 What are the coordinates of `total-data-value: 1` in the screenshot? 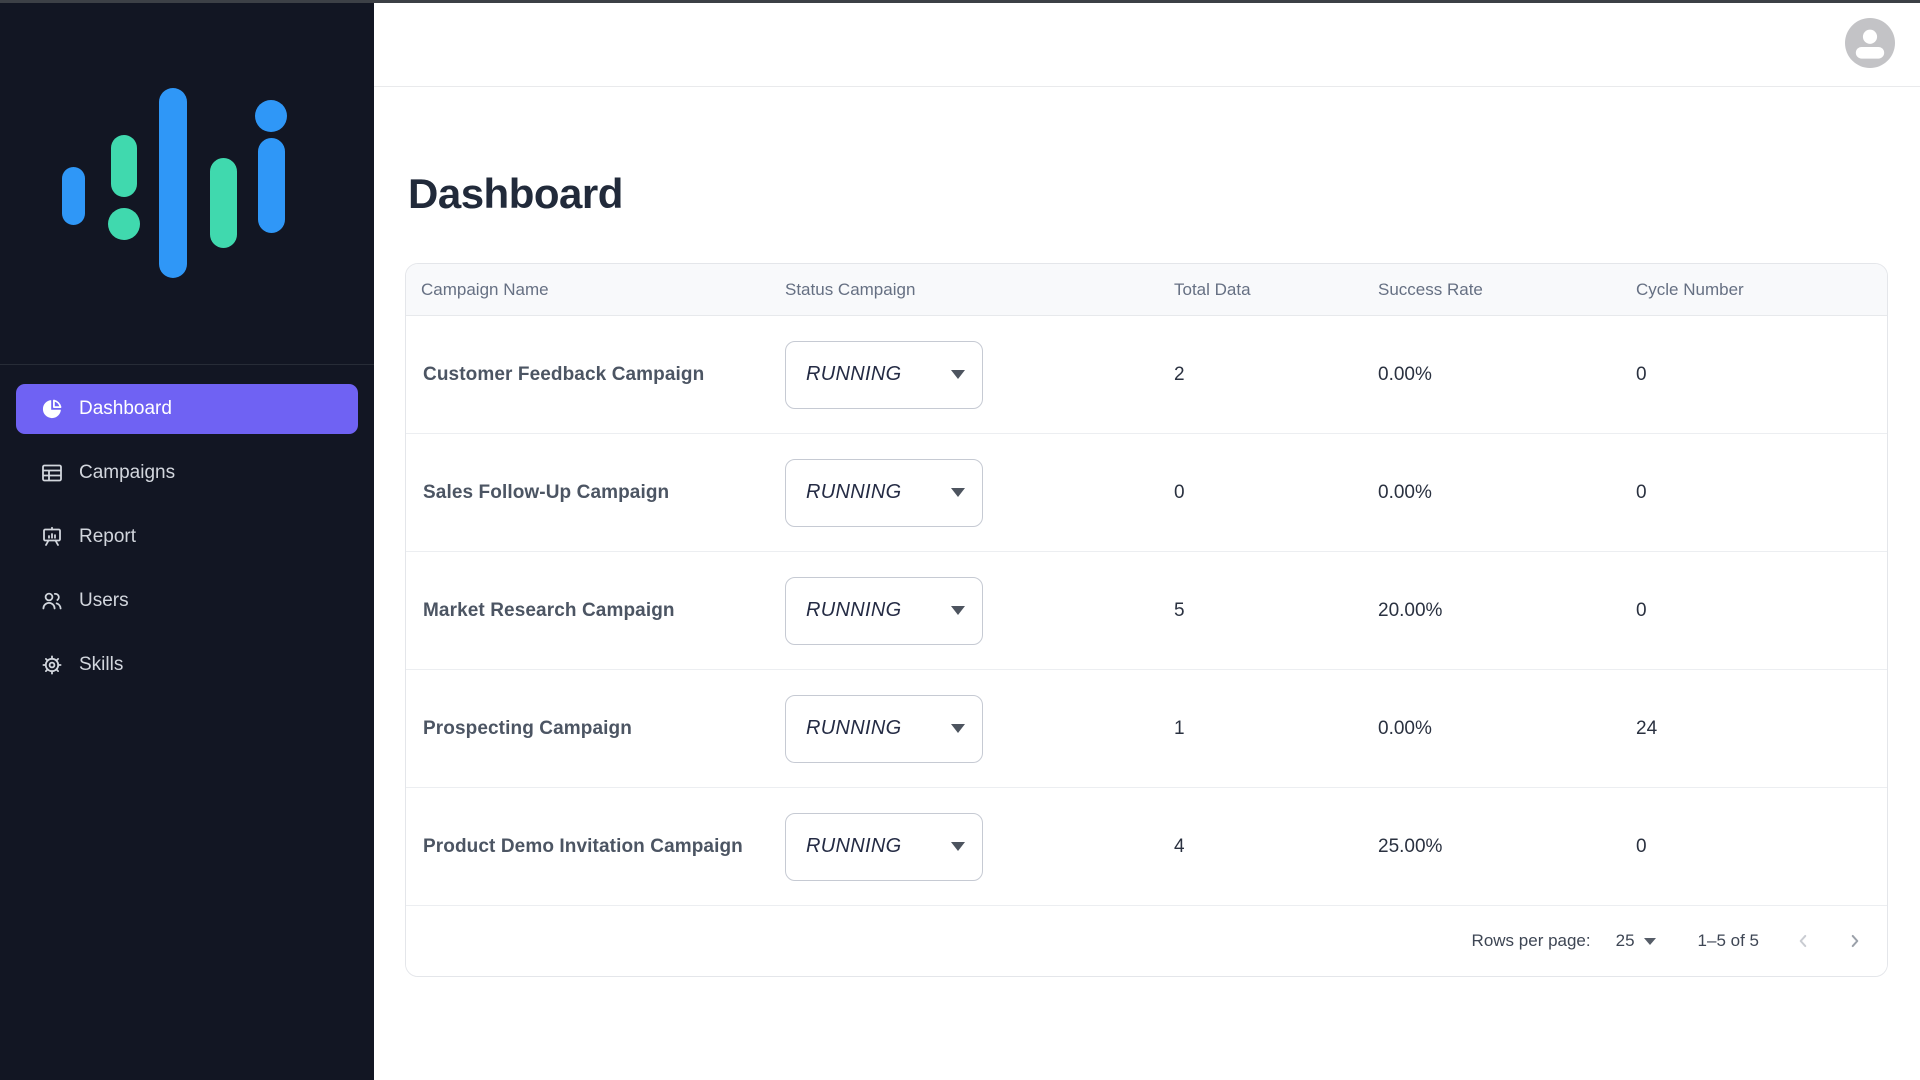 It's located at (1179, 728).